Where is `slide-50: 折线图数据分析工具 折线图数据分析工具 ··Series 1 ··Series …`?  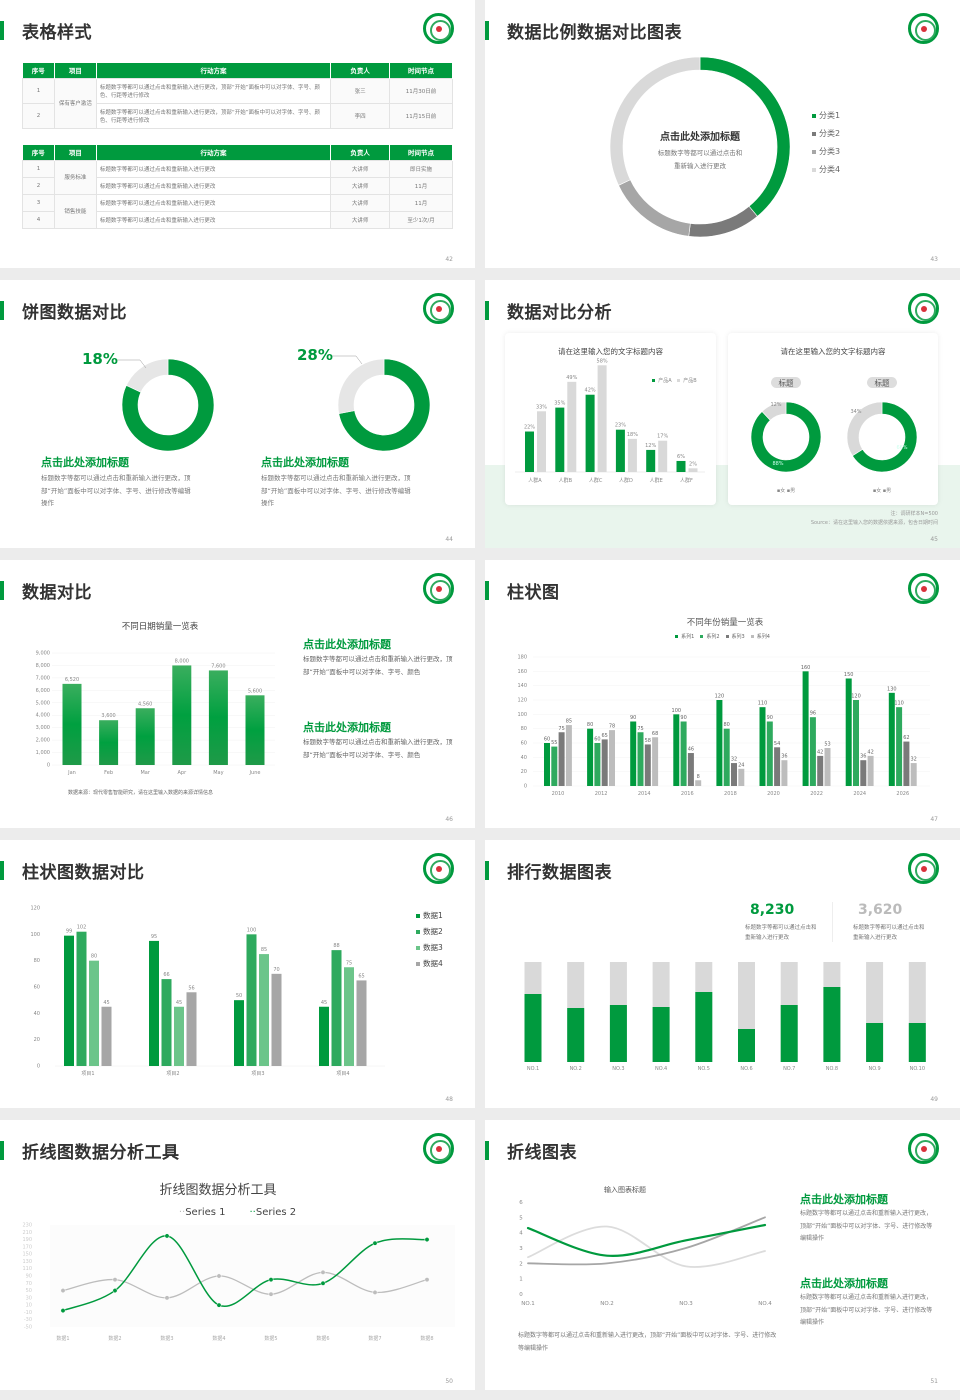 slide-50: 折线图数据分析工具 折线图数据分析工具 ··Series 1 ··Series … is located at coordinates (237, 1255).